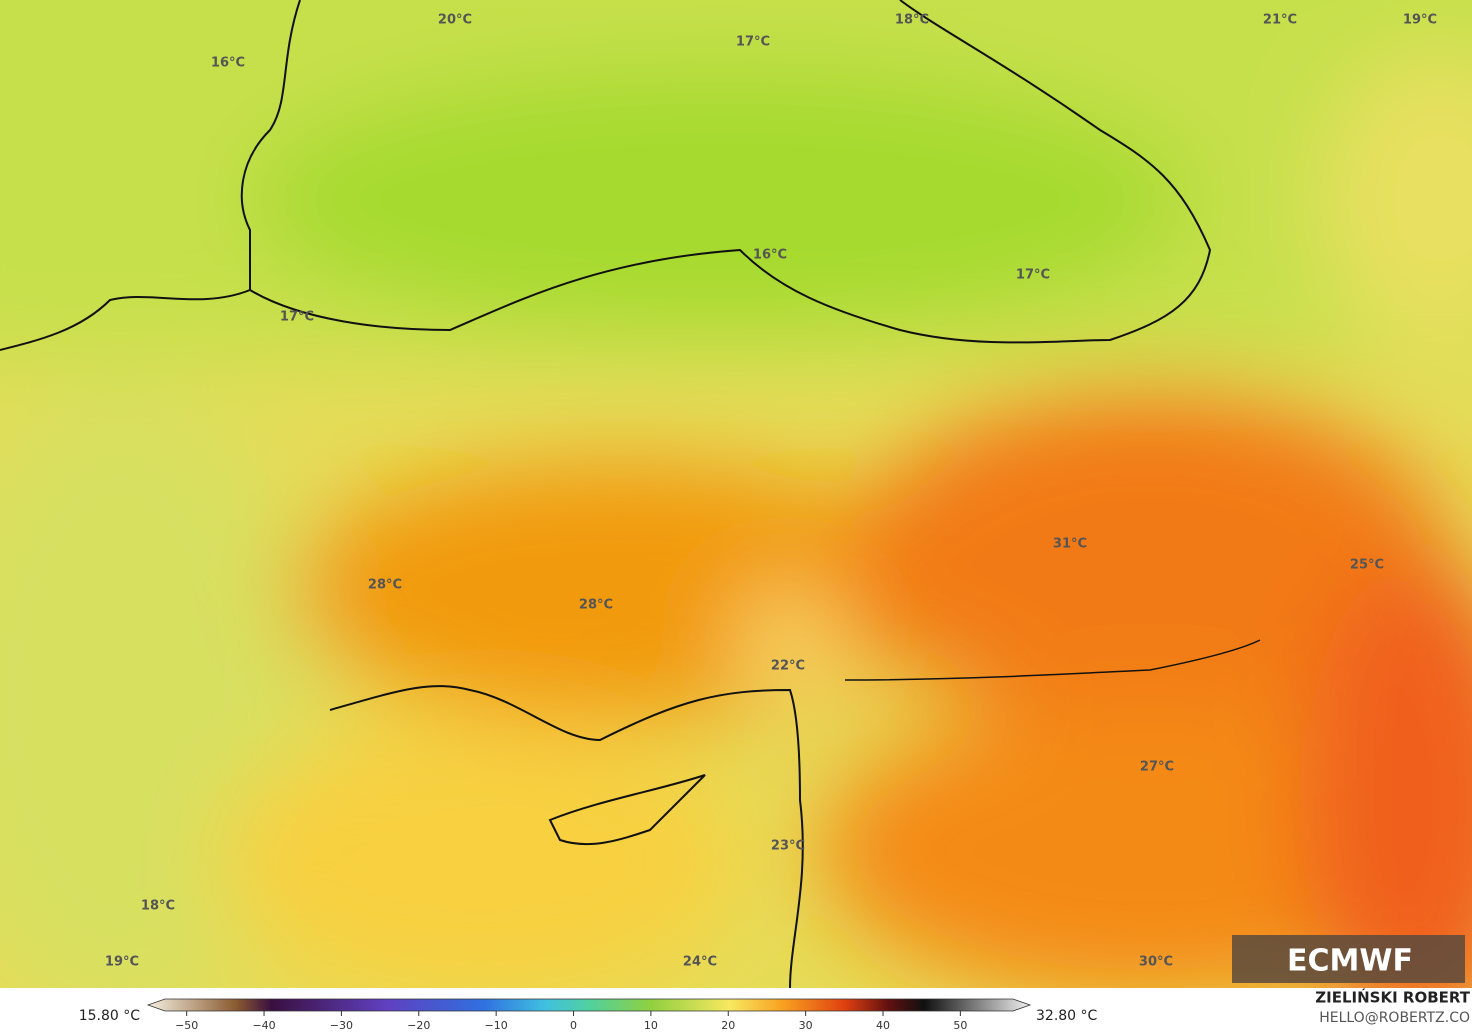 The width and height of the screenshot is (1472, 1035). What do you see at coordinates (341, 1025) in the screenshot?
I see `colorbar-tick-label: −30` at bounding box center [341, 1025].